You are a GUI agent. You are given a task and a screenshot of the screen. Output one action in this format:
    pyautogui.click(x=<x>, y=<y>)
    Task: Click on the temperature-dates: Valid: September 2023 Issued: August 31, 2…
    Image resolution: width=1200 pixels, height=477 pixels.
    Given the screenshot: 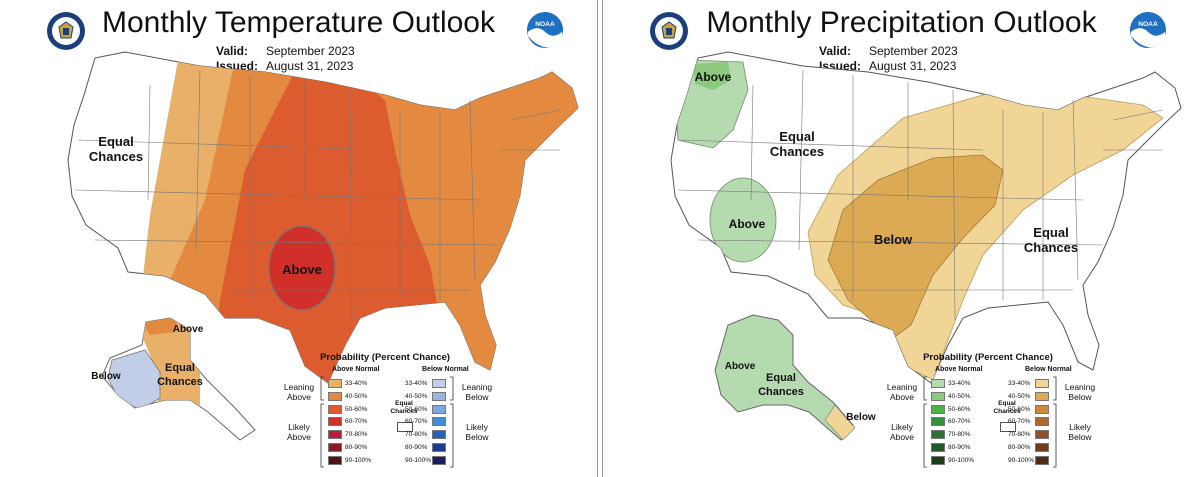 What is the action you would take?
    pyautogui.click(x=285, y=59)
    